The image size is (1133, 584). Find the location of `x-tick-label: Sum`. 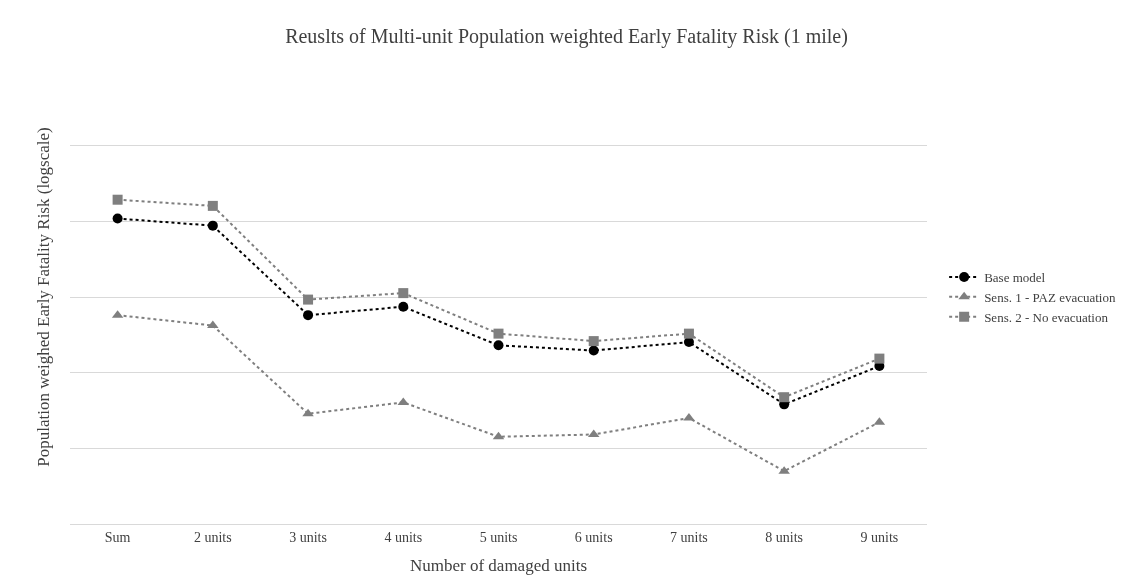

x-tick-label: Sum is located at coordinates (117, 537).